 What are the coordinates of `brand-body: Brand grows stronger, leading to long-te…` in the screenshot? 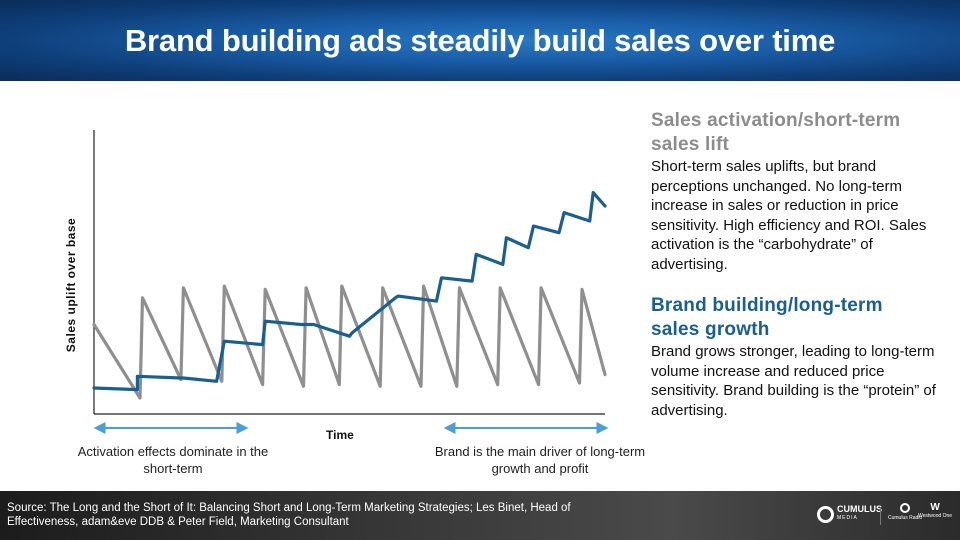 It's located at (793, 381).